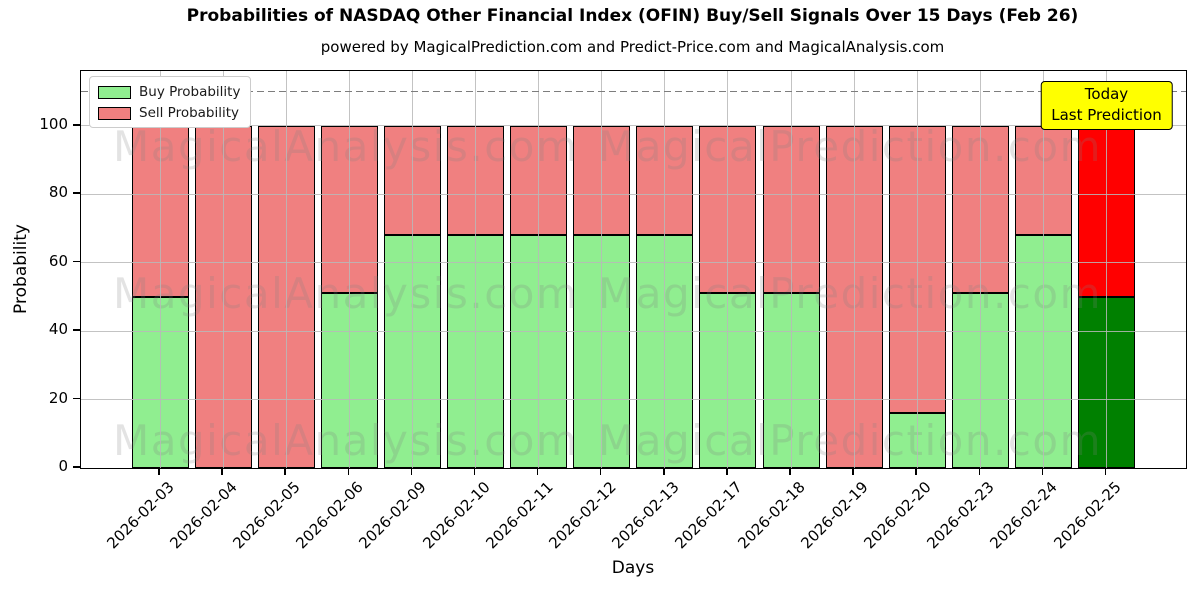 The height and width of the screenshot is (600, 1200). I want to click on y-tick-label: 20, so click(58, 397).